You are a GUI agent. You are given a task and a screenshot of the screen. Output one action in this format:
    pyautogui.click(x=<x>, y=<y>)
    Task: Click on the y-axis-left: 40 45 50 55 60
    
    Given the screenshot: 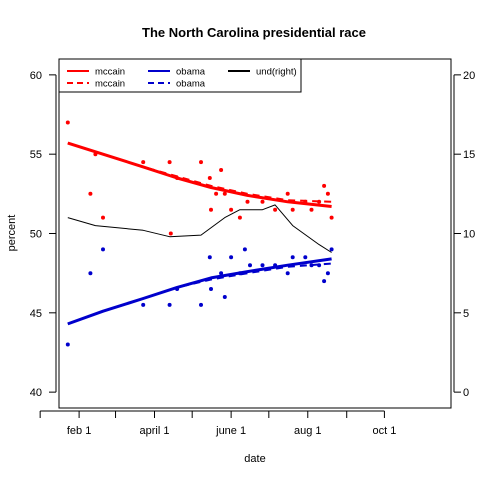 What is the action you would take?
    pyautogui.click(x=43, y=234)
    